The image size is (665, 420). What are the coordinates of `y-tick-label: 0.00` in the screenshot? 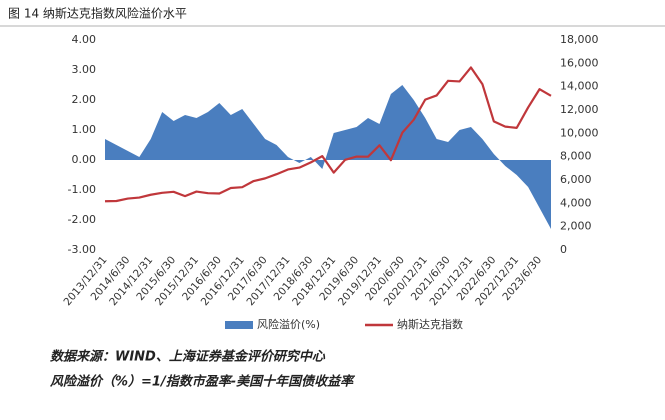 It's located at (84, 159).